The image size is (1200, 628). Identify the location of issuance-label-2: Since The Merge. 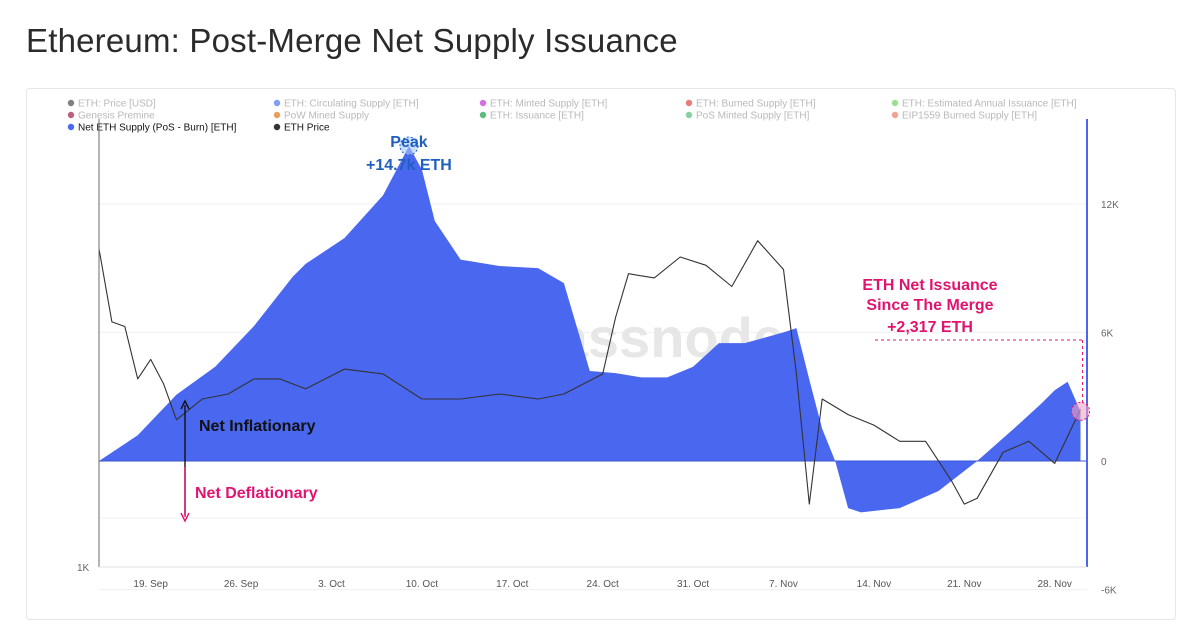
(929, 305).